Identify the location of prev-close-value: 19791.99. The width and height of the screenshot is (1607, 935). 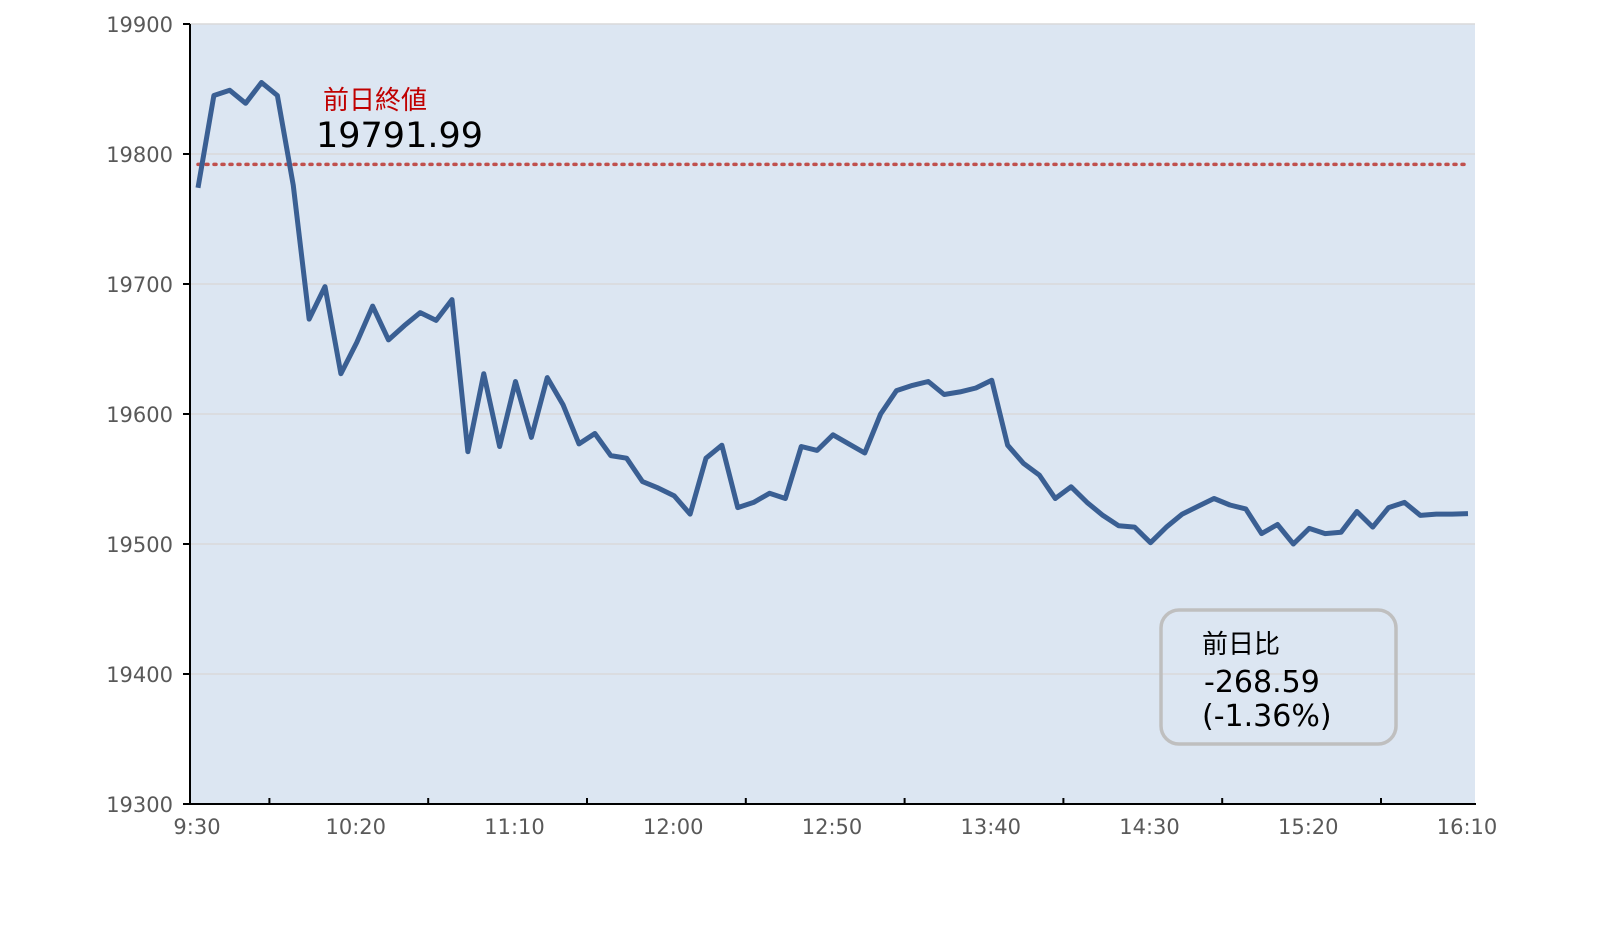
(399, 136).